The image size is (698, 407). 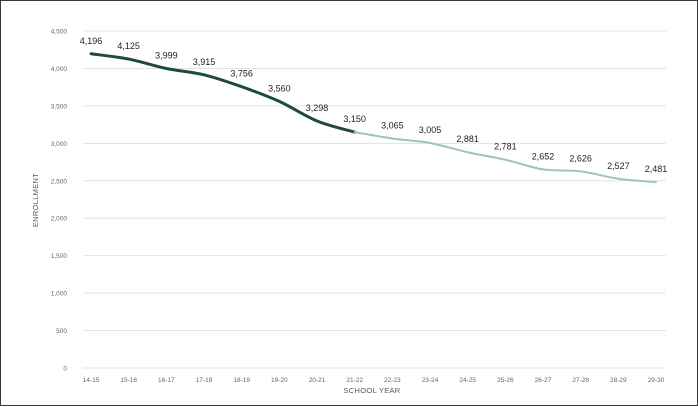 I want to click on series-line-projected, so click(x=505, y=157).